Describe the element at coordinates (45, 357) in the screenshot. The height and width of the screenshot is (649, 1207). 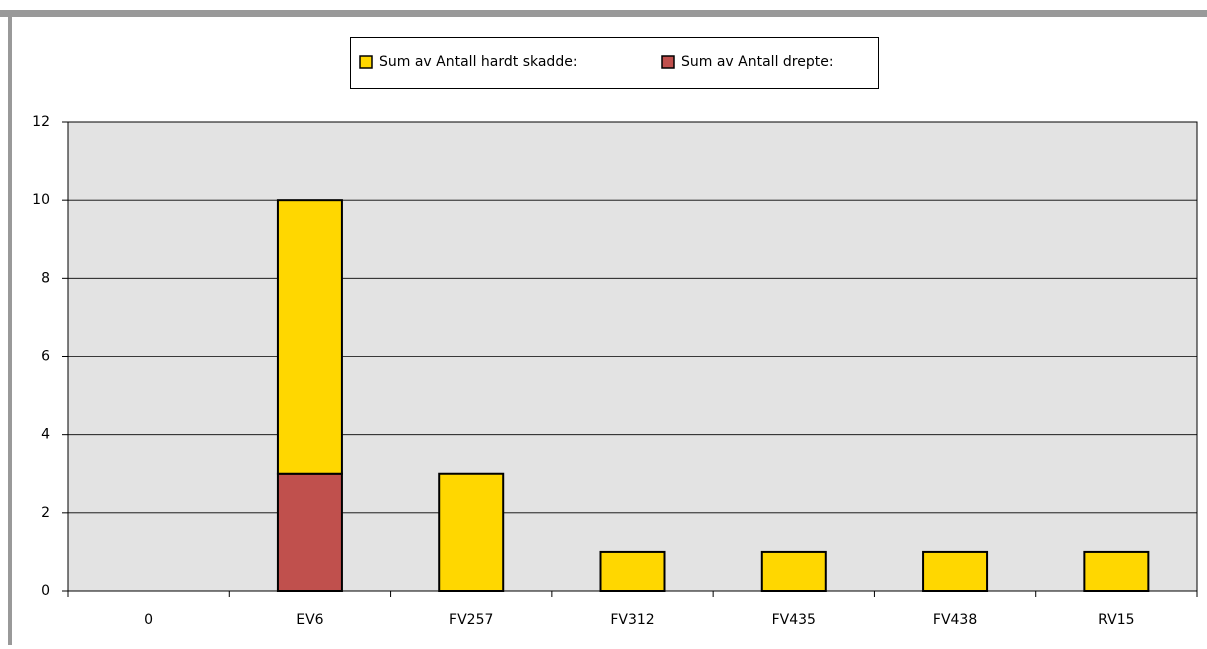
I see `y-tick-label: 6` at that location.